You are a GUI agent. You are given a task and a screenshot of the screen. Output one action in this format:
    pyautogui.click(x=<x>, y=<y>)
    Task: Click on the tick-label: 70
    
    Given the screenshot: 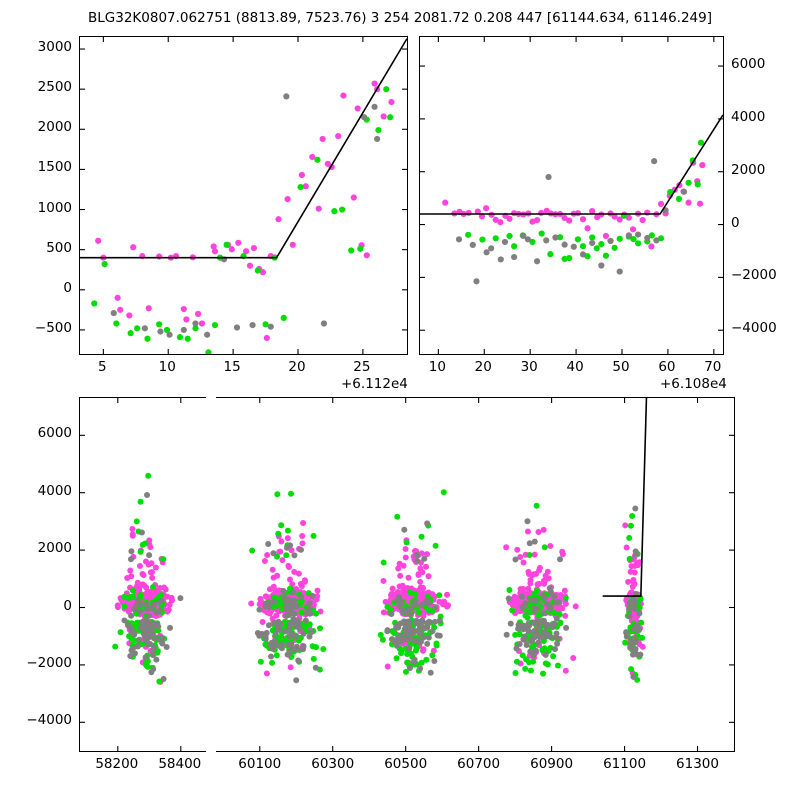 What is the action you would take?
    pyautogui.click(x=713, y=367)
    